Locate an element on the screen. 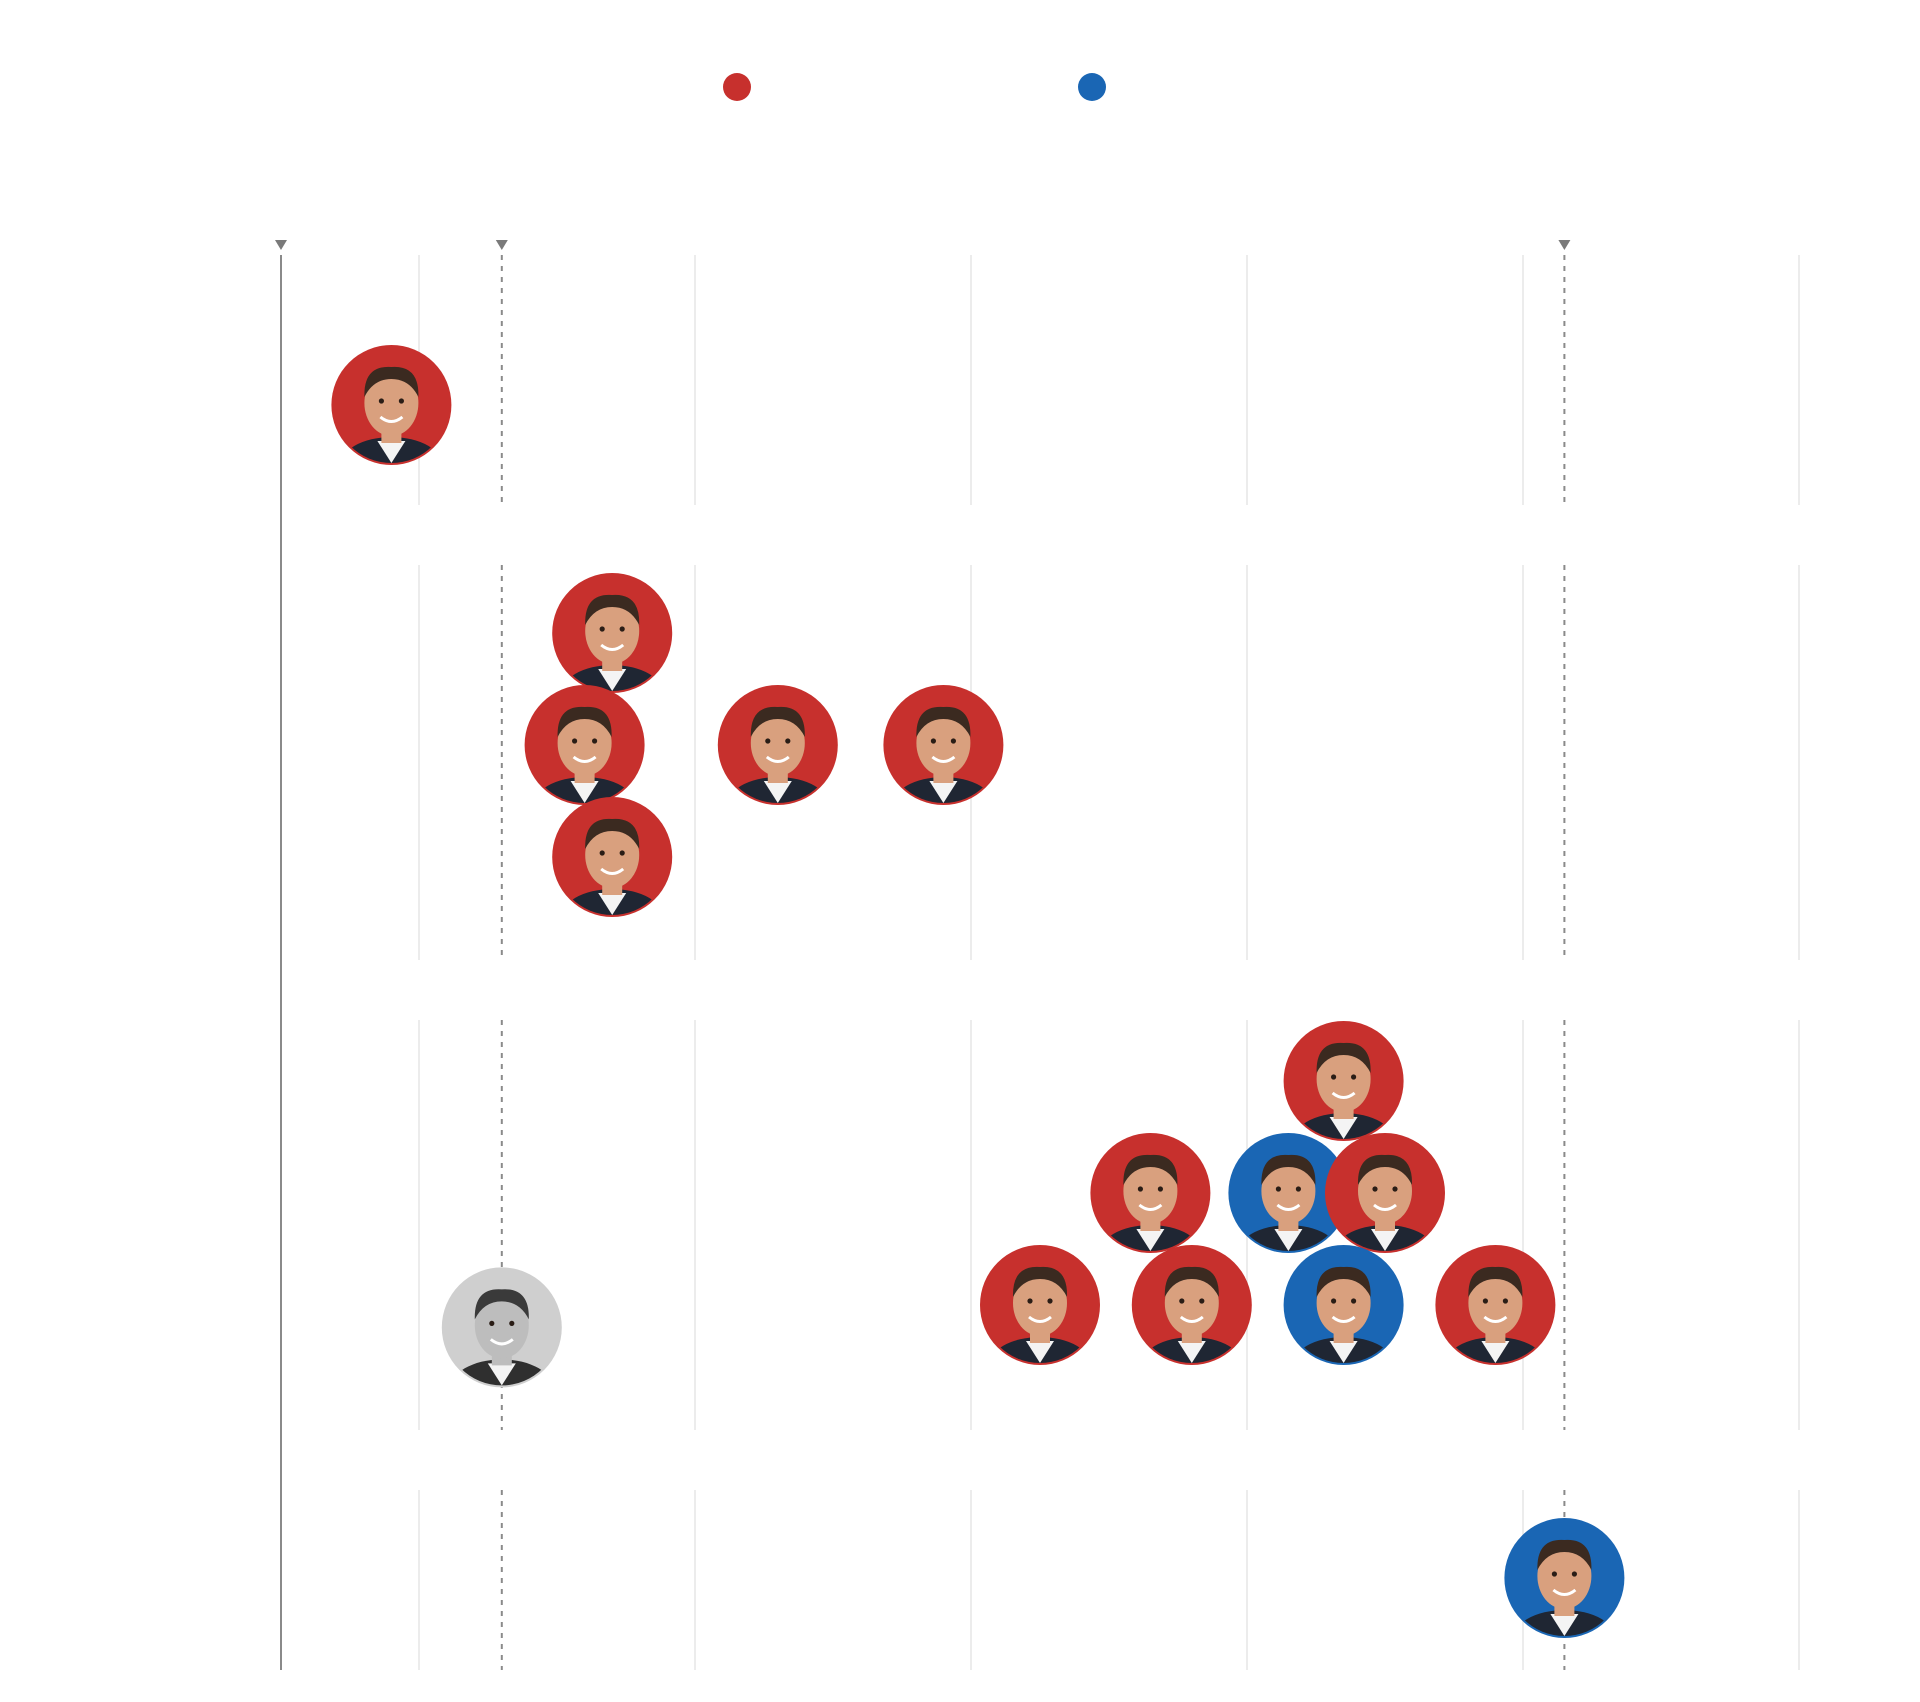 The image size is (1920, 1702). portrait-11-point is located at coordinates (1040, 1305).